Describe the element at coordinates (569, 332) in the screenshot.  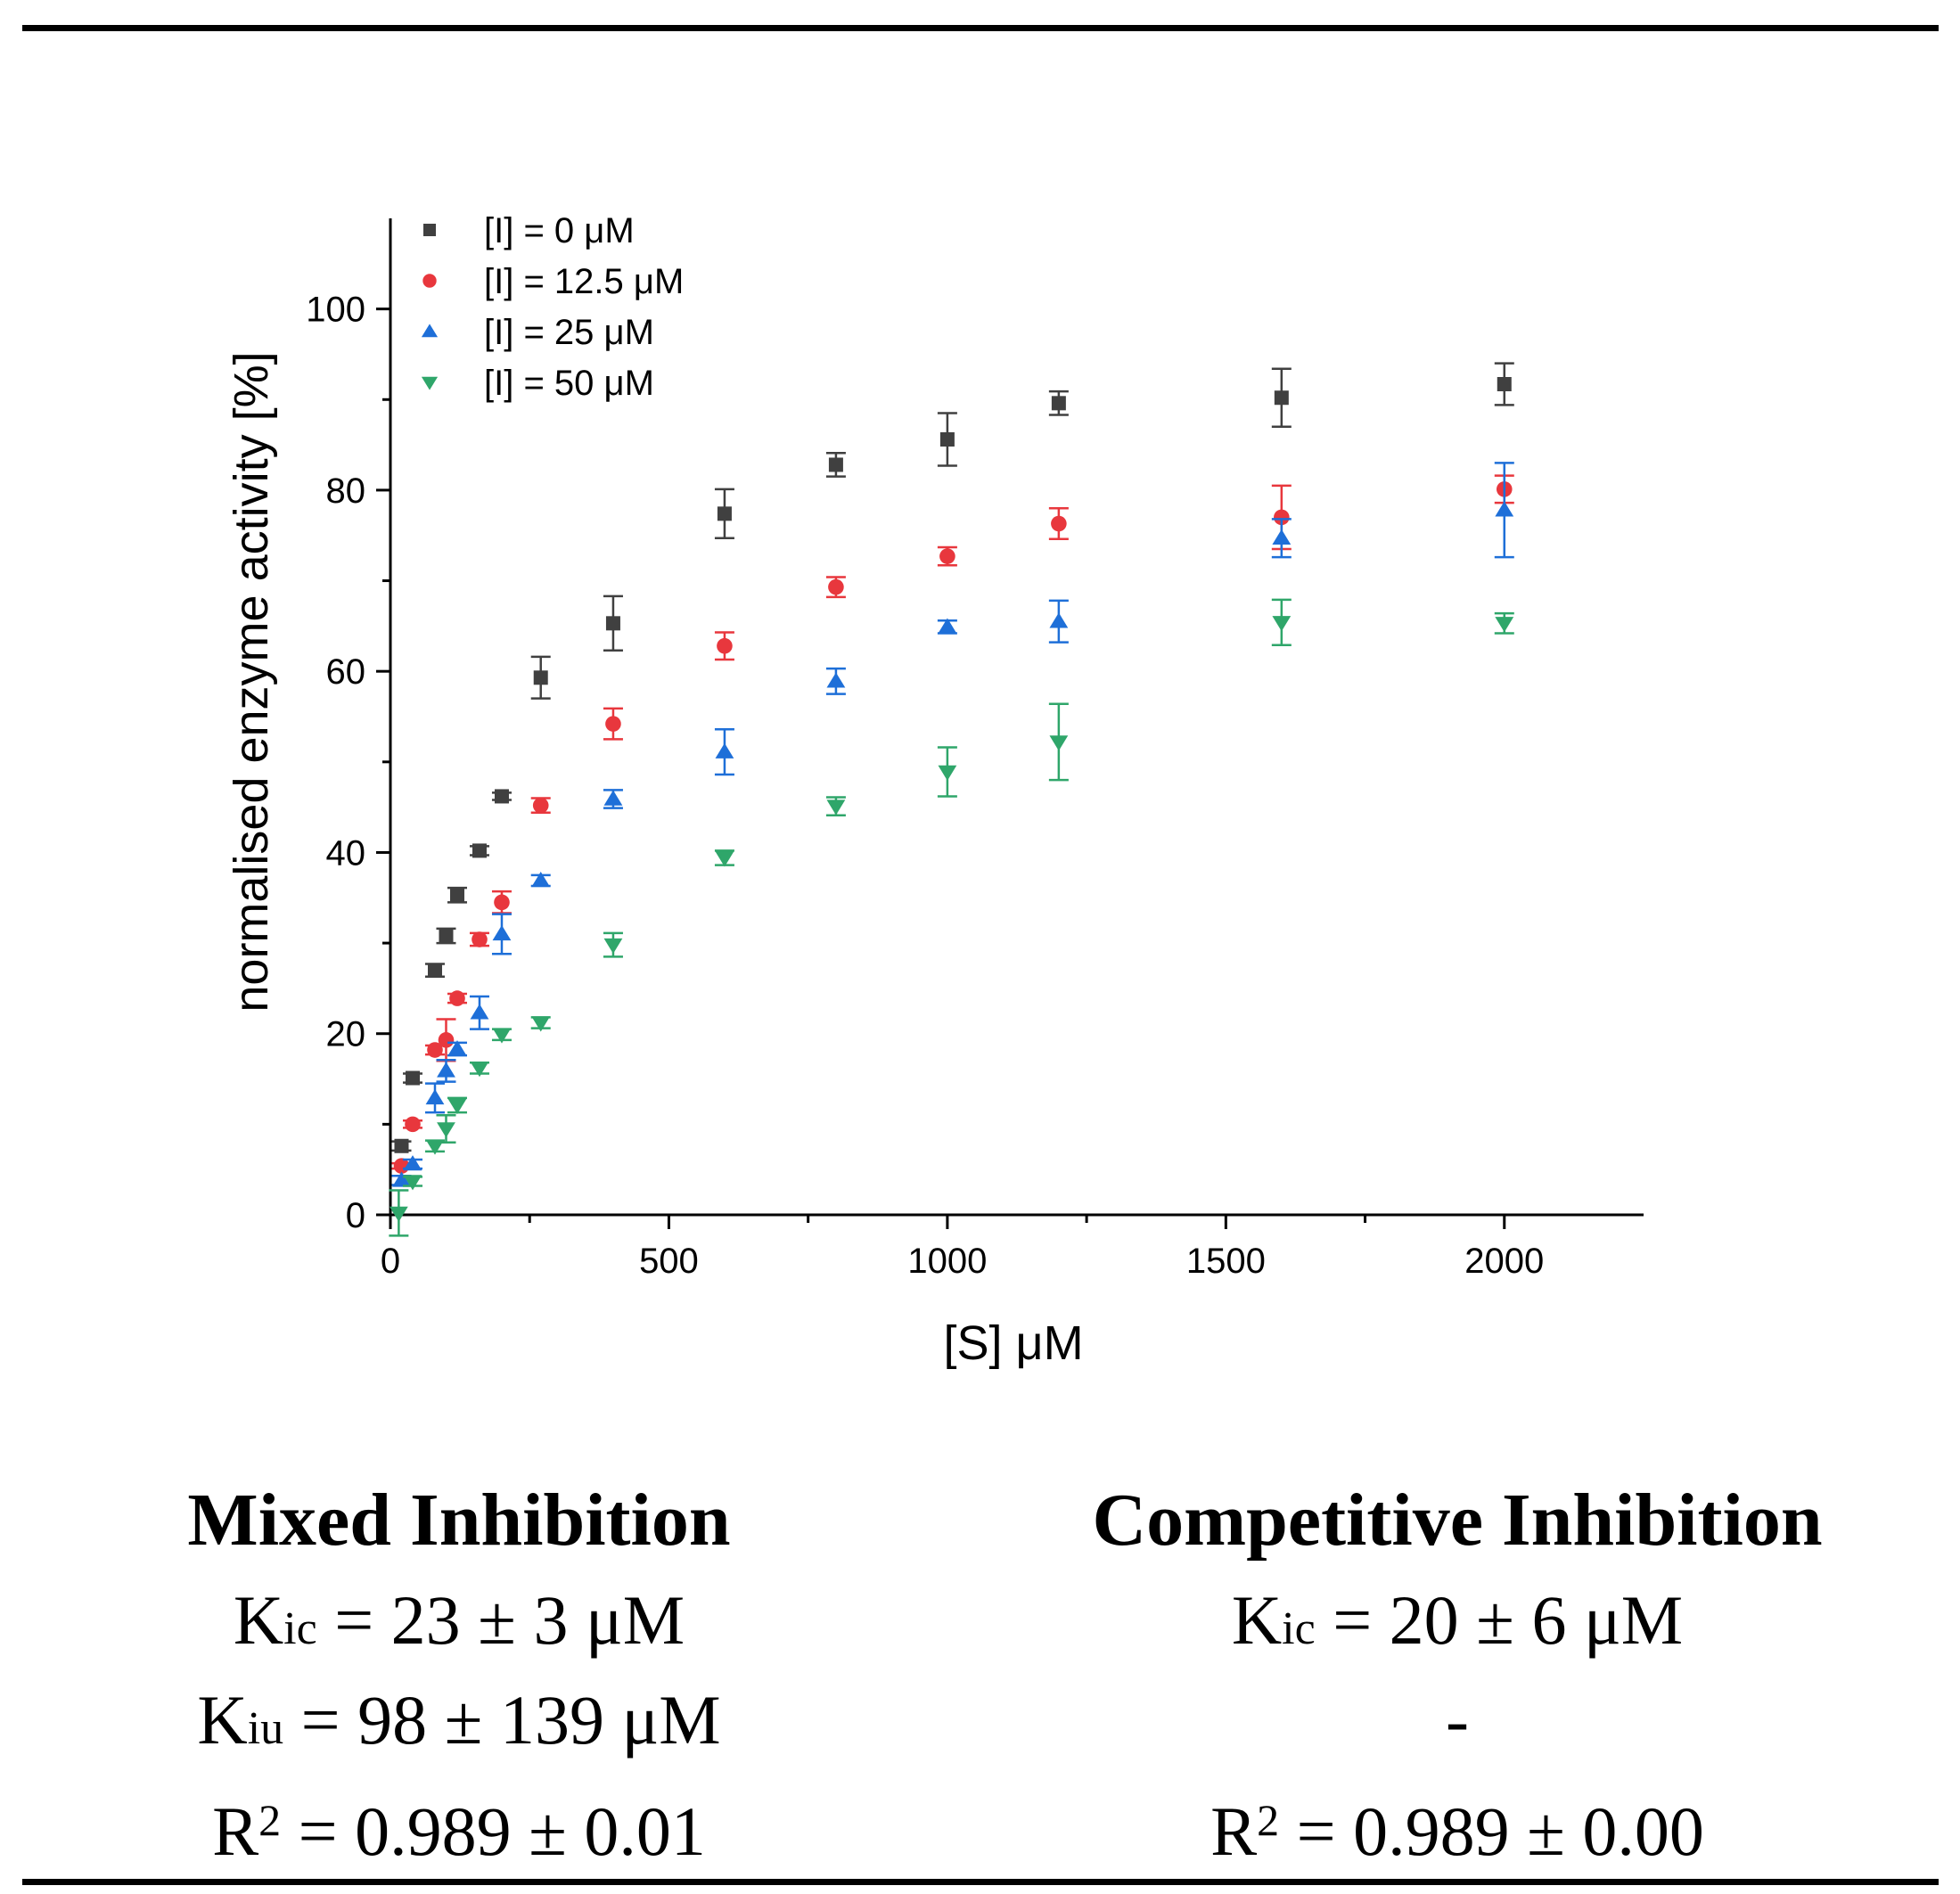
I see `legend-label: [I] = 25 μM` at that location.